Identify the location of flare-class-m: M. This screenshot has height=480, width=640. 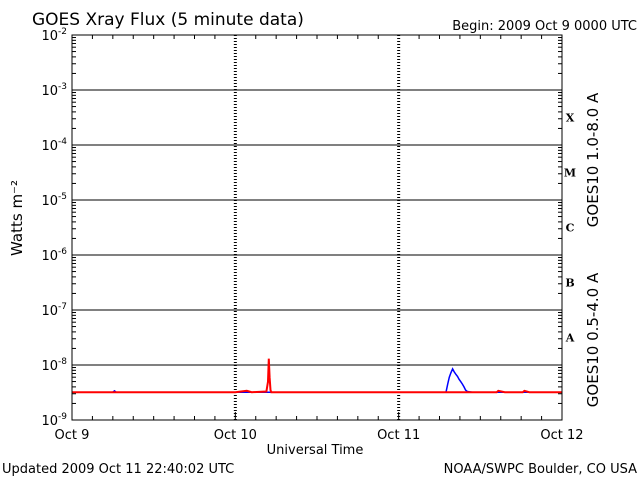
(570, 173).